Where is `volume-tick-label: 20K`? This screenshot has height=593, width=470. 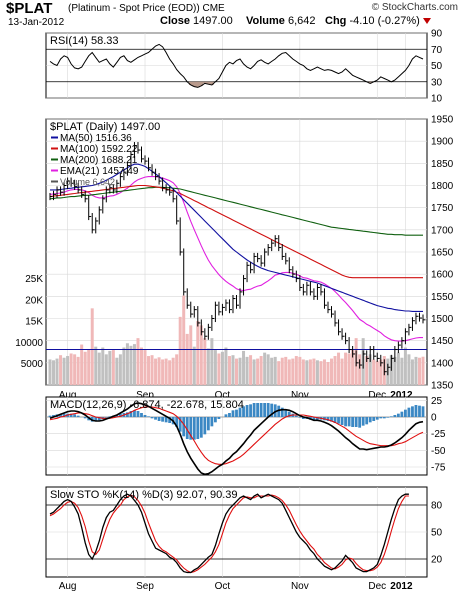 volume-tick-label: 20K is located at coordinates (34, 300).